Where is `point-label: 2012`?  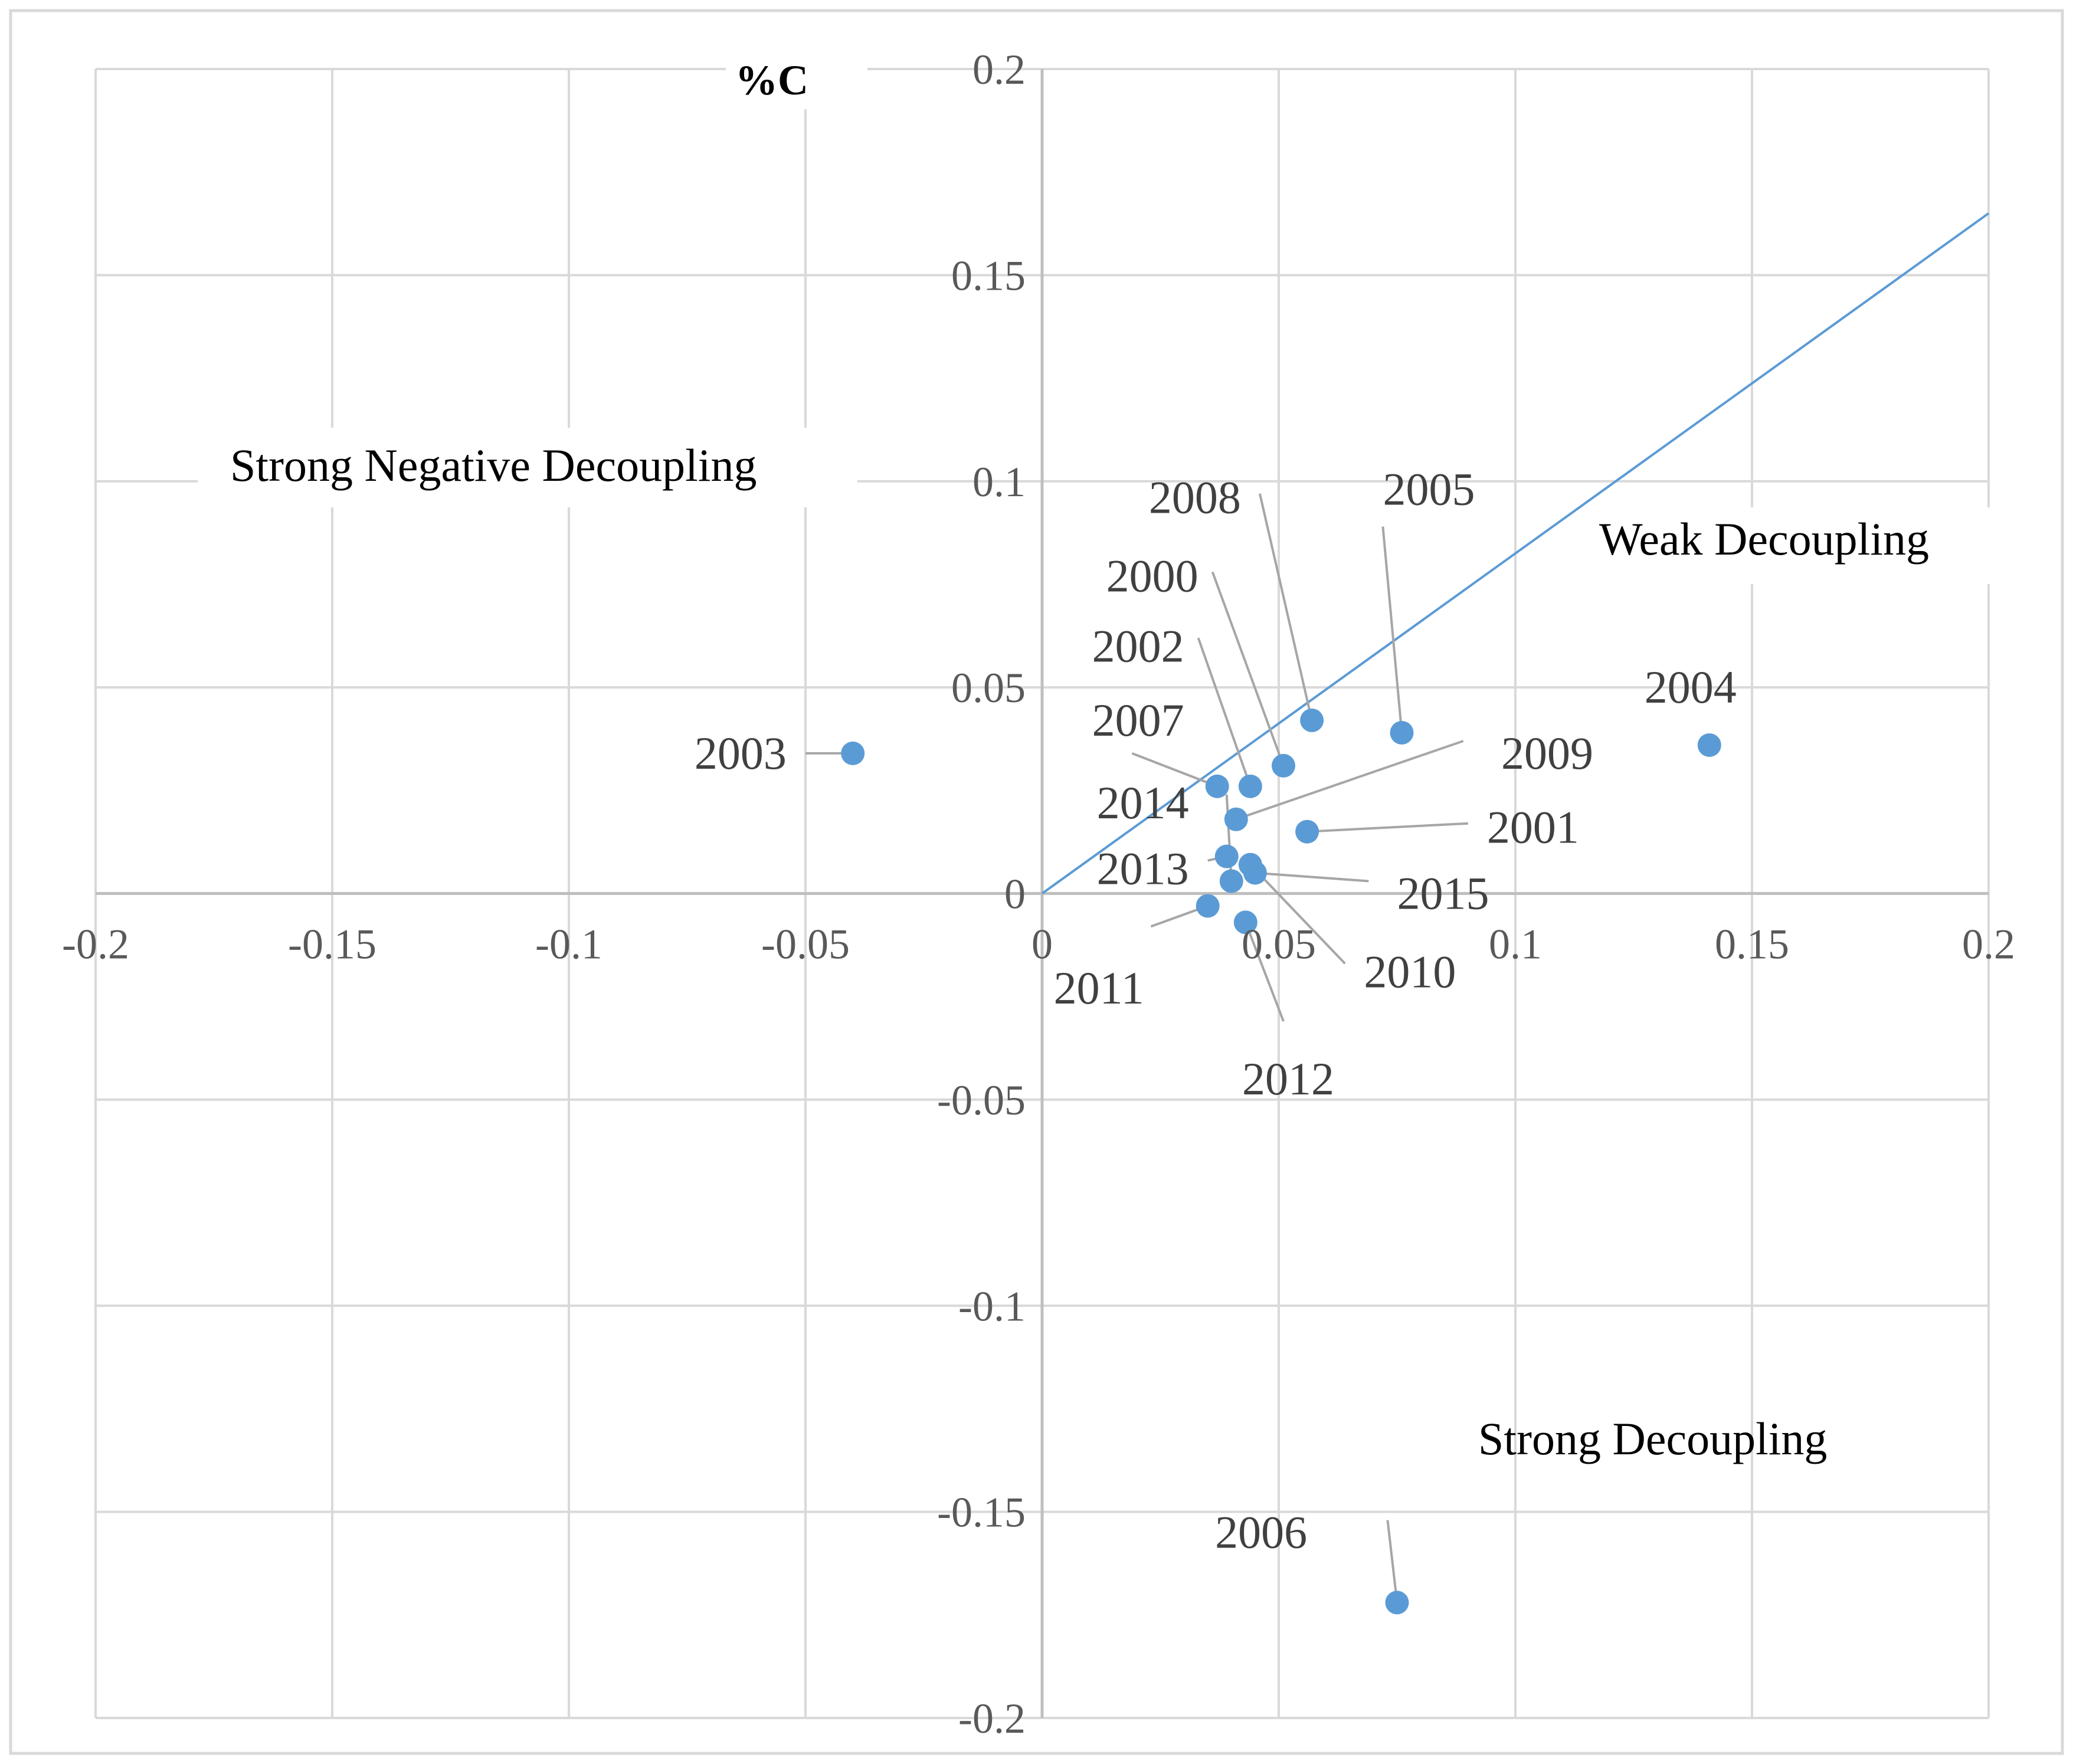 point-label: 2012 is located at coordinates (1288, 1078).